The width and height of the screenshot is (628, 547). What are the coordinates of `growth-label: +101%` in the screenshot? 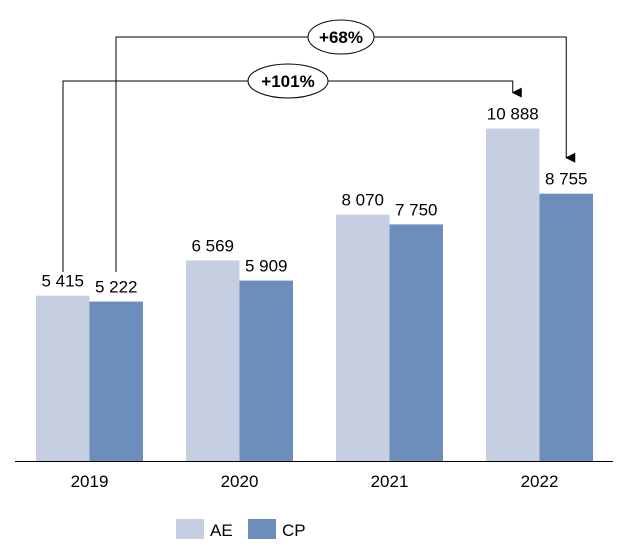 It's located at (287, 81).